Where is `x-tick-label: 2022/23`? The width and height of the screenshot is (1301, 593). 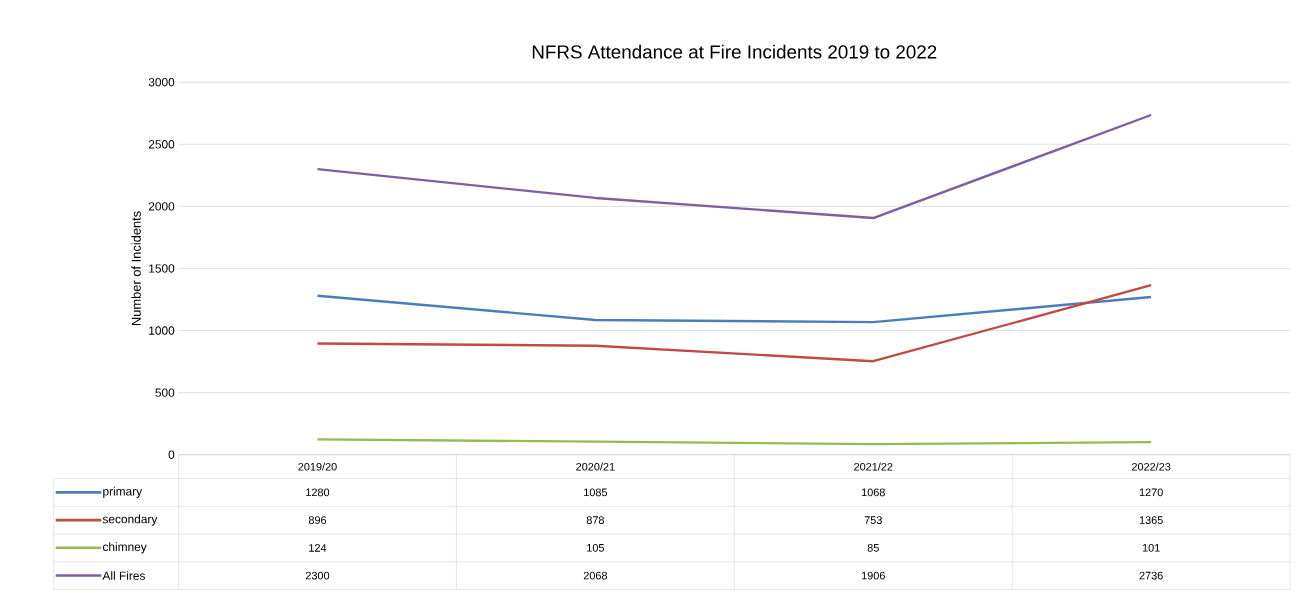 x-tick-label: 2022/23 is located at coordinates (1151, 466).